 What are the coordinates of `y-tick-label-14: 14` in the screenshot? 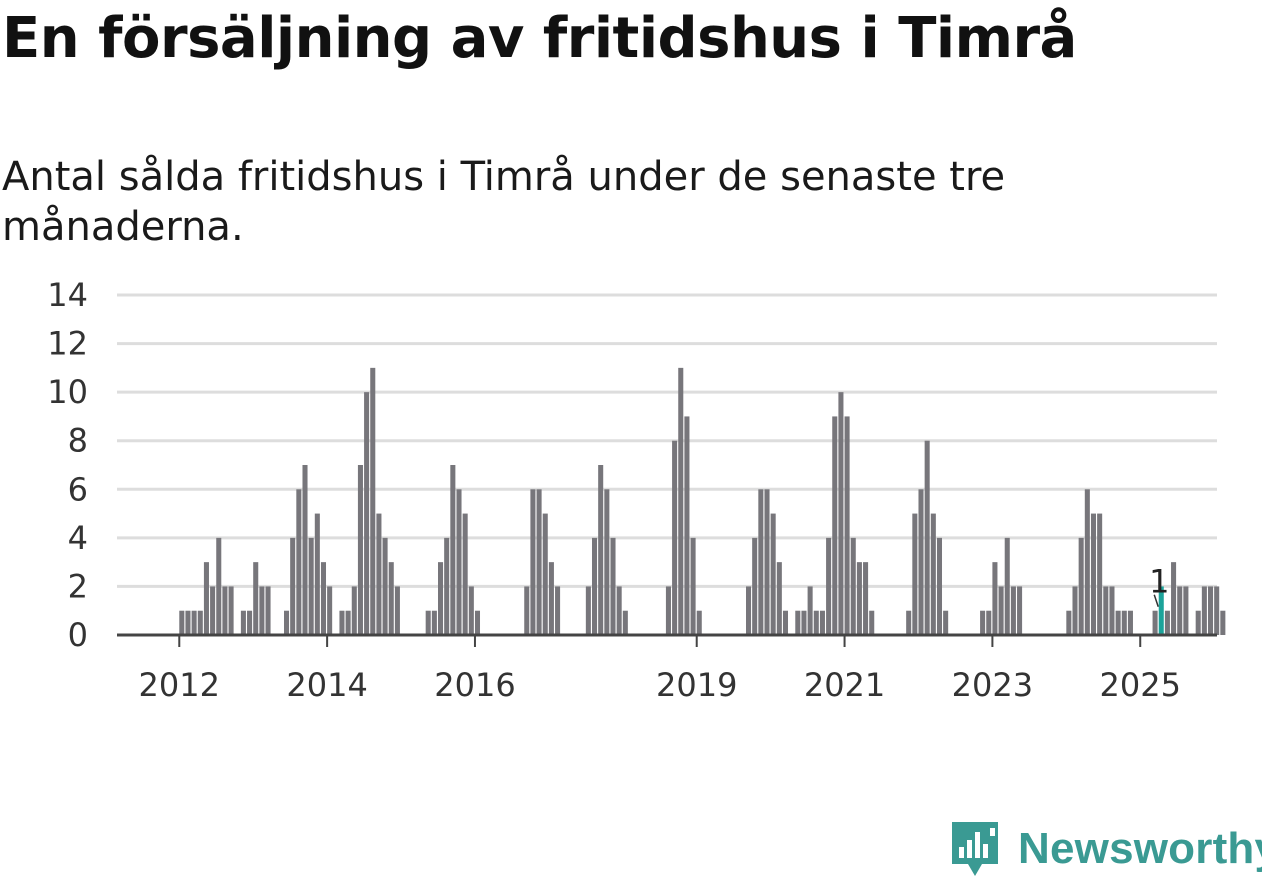 It's located at (67, 295).